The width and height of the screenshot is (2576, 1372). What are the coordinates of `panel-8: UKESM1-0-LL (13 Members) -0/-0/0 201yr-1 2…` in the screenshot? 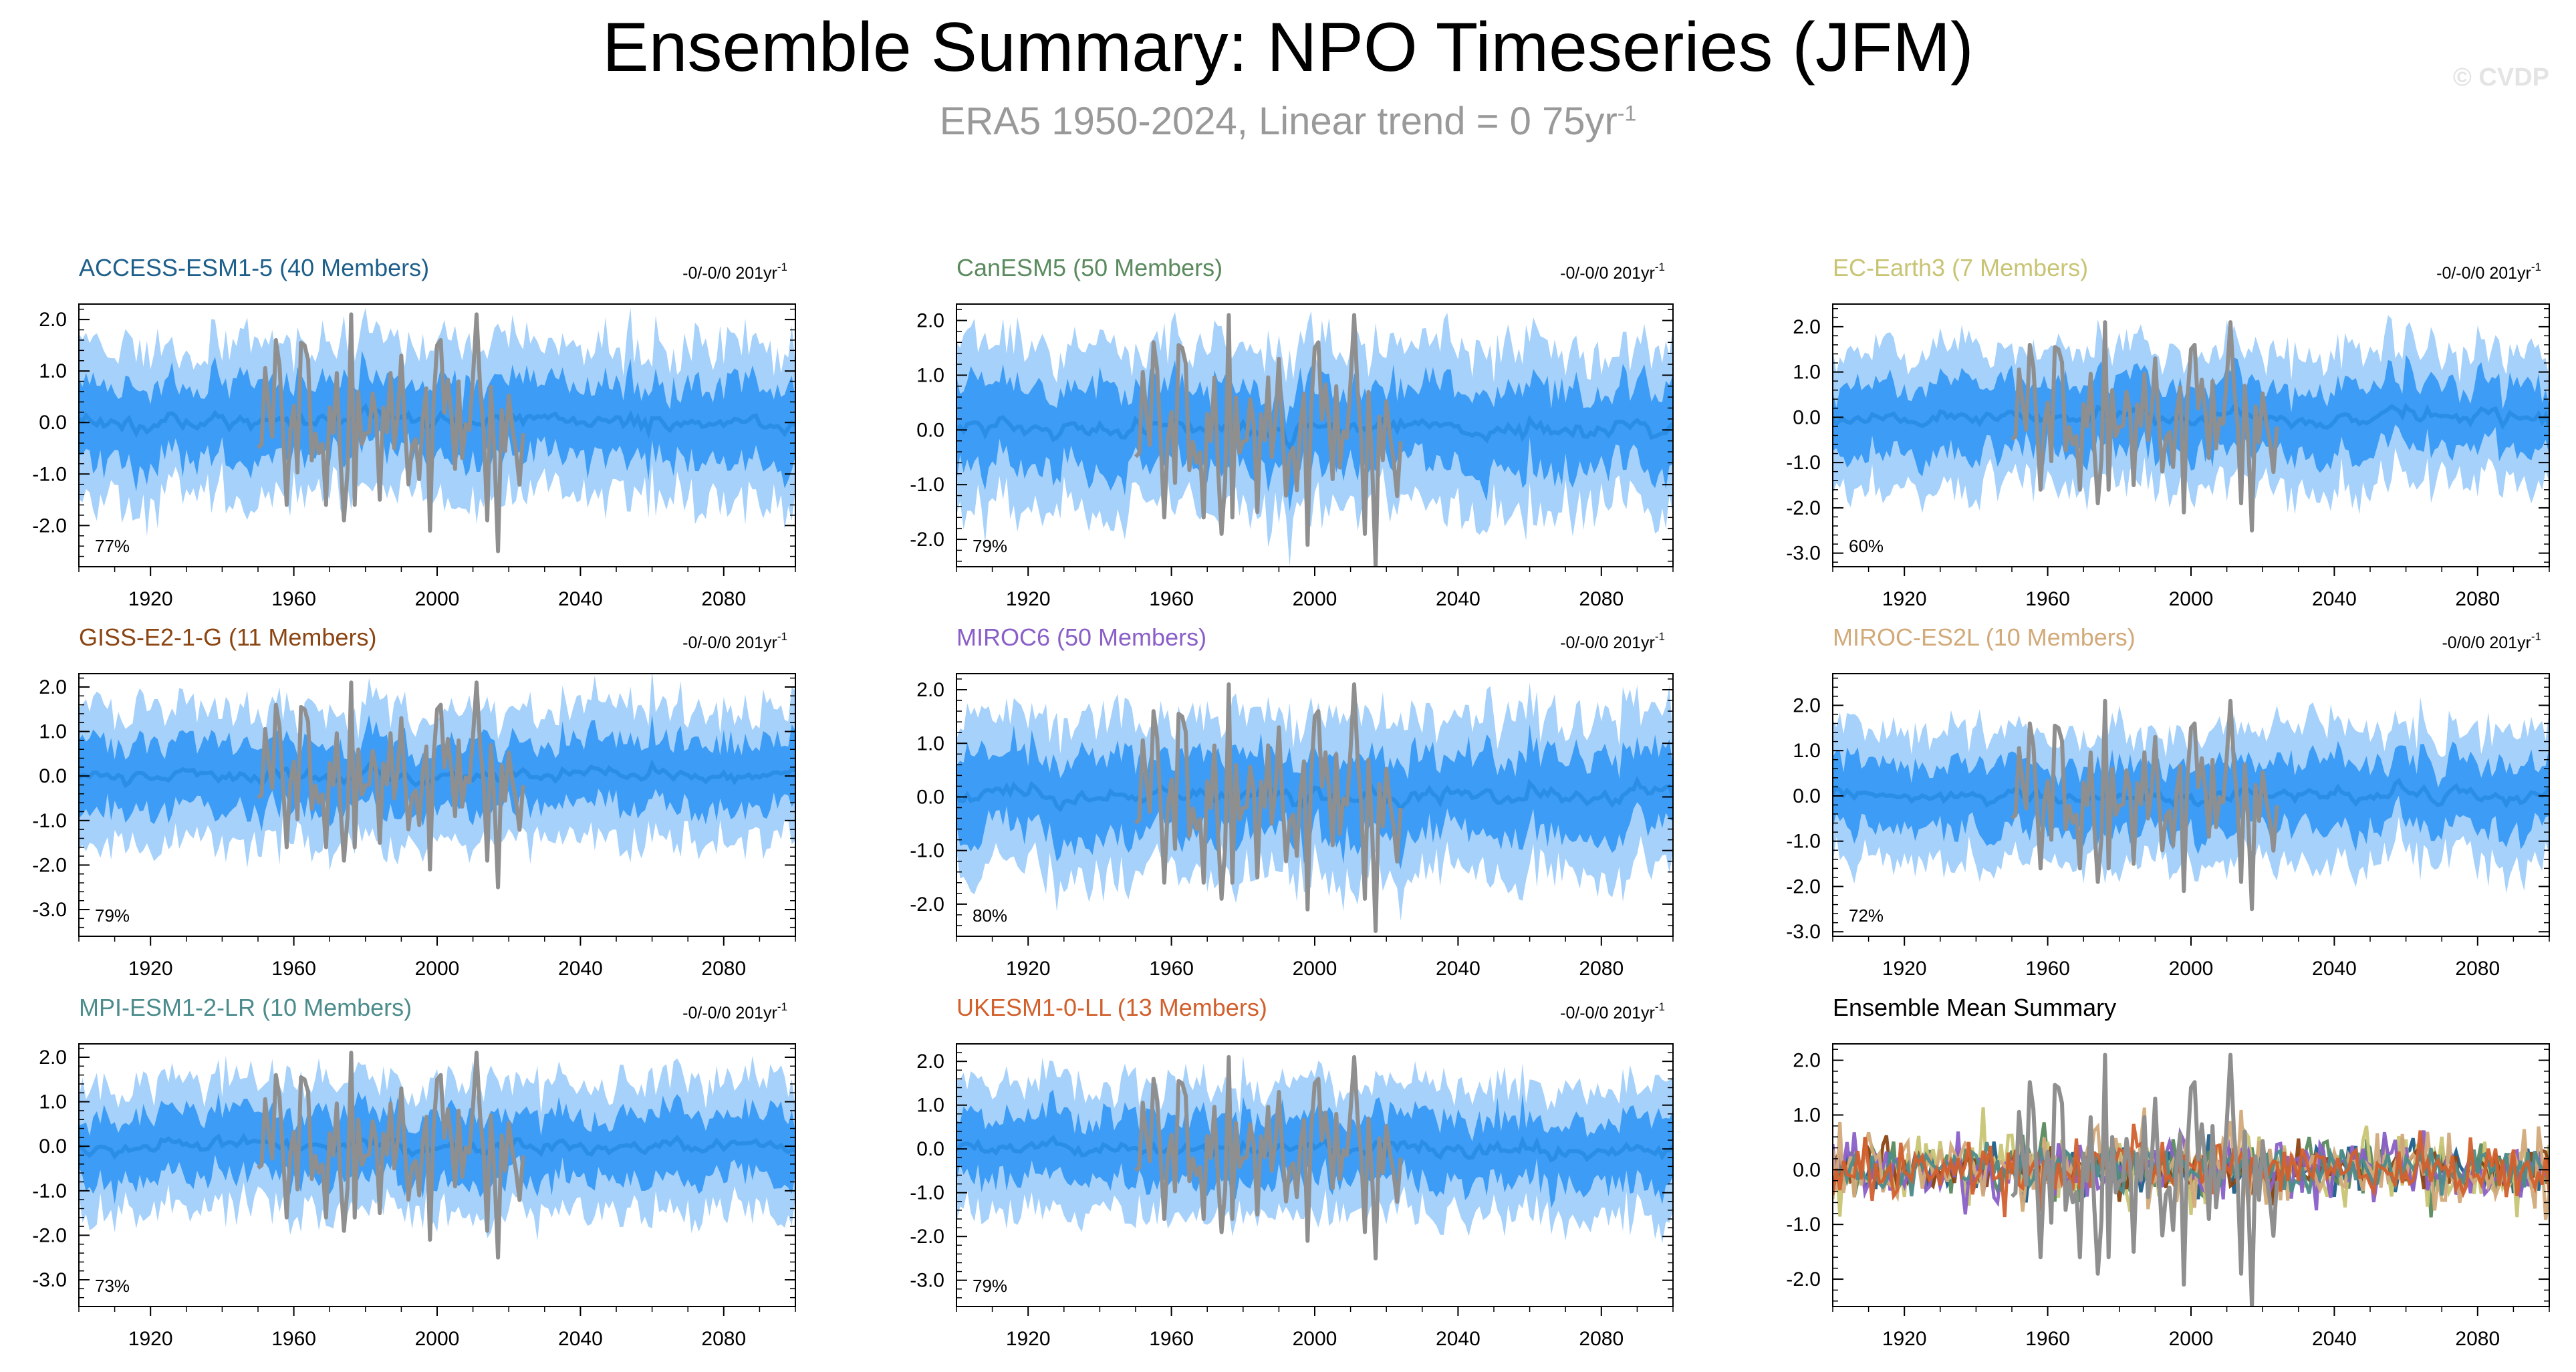 It's located at (1292, 1172).